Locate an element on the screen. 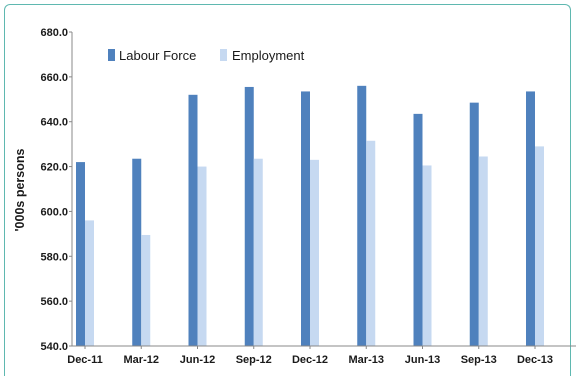  y-tick-label: 640.0 is located at coordinates (54, 123).